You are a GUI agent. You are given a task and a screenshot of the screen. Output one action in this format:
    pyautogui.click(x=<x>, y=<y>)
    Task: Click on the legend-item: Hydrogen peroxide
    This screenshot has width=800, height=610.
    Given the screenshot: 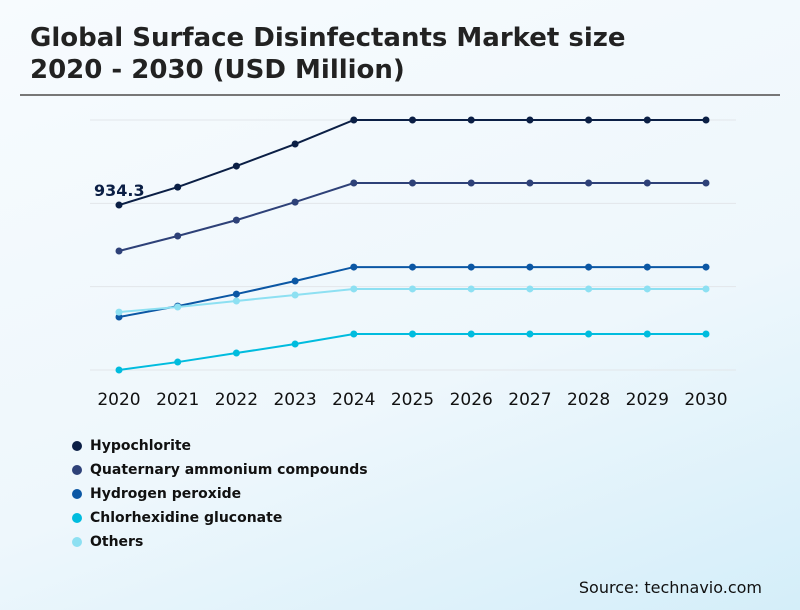 What is the action you would take?
    pyautogui.click(x=220, y=494)
    